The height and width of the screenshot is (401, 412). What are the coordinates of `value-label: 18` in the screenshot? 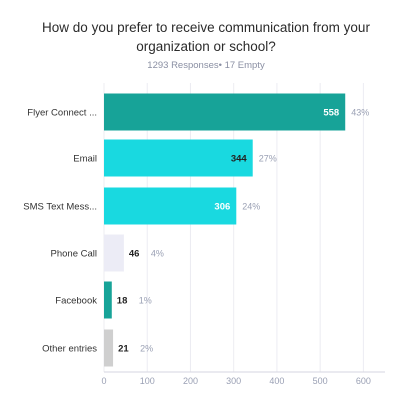 It's located at (122, 301).